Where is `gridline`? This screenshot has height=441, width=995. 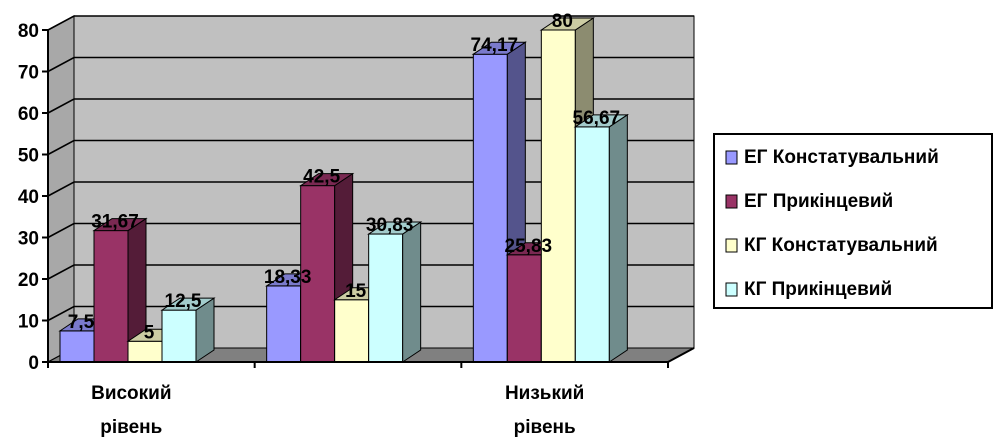
gridline is located at coordinates (370, 23).